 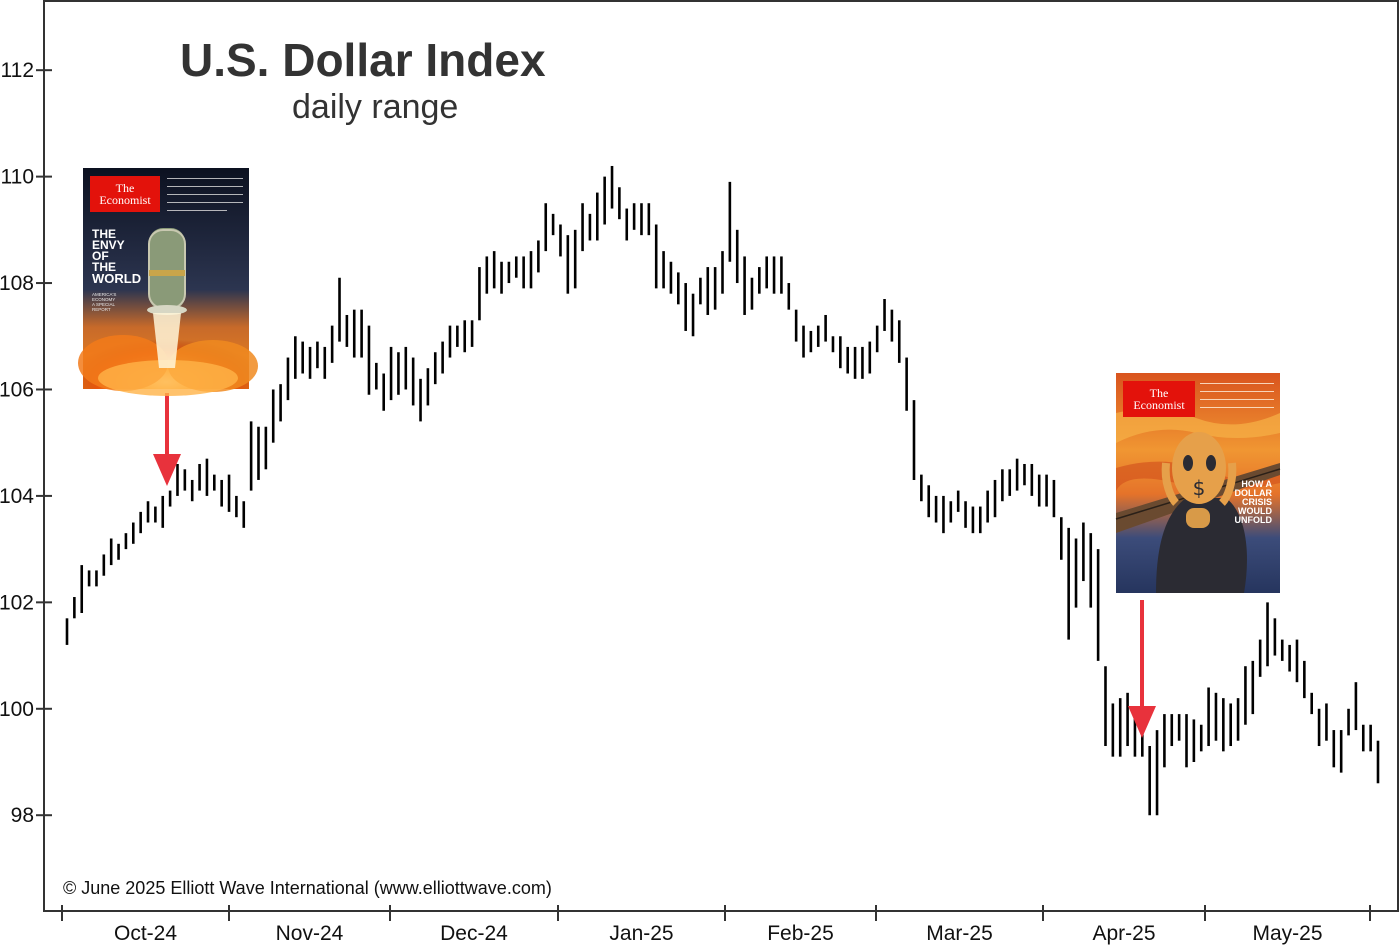 What do you see at coordinates (1254, 493) in the screenshot?
I see `cover-headline-2: DOLLAR` at bounding box center [1254, 493].